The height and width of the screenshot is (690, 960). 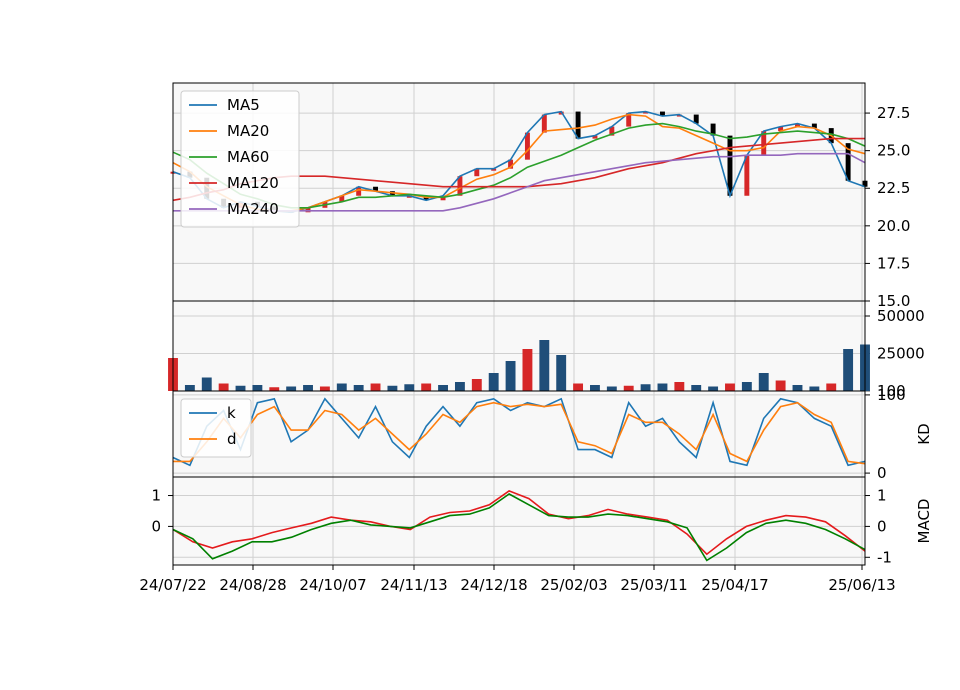 What do you see at coordinates (332, 585) in the screenshot?
I see `x-tick-label: 24/10/07` at bounding box center [332, 585].